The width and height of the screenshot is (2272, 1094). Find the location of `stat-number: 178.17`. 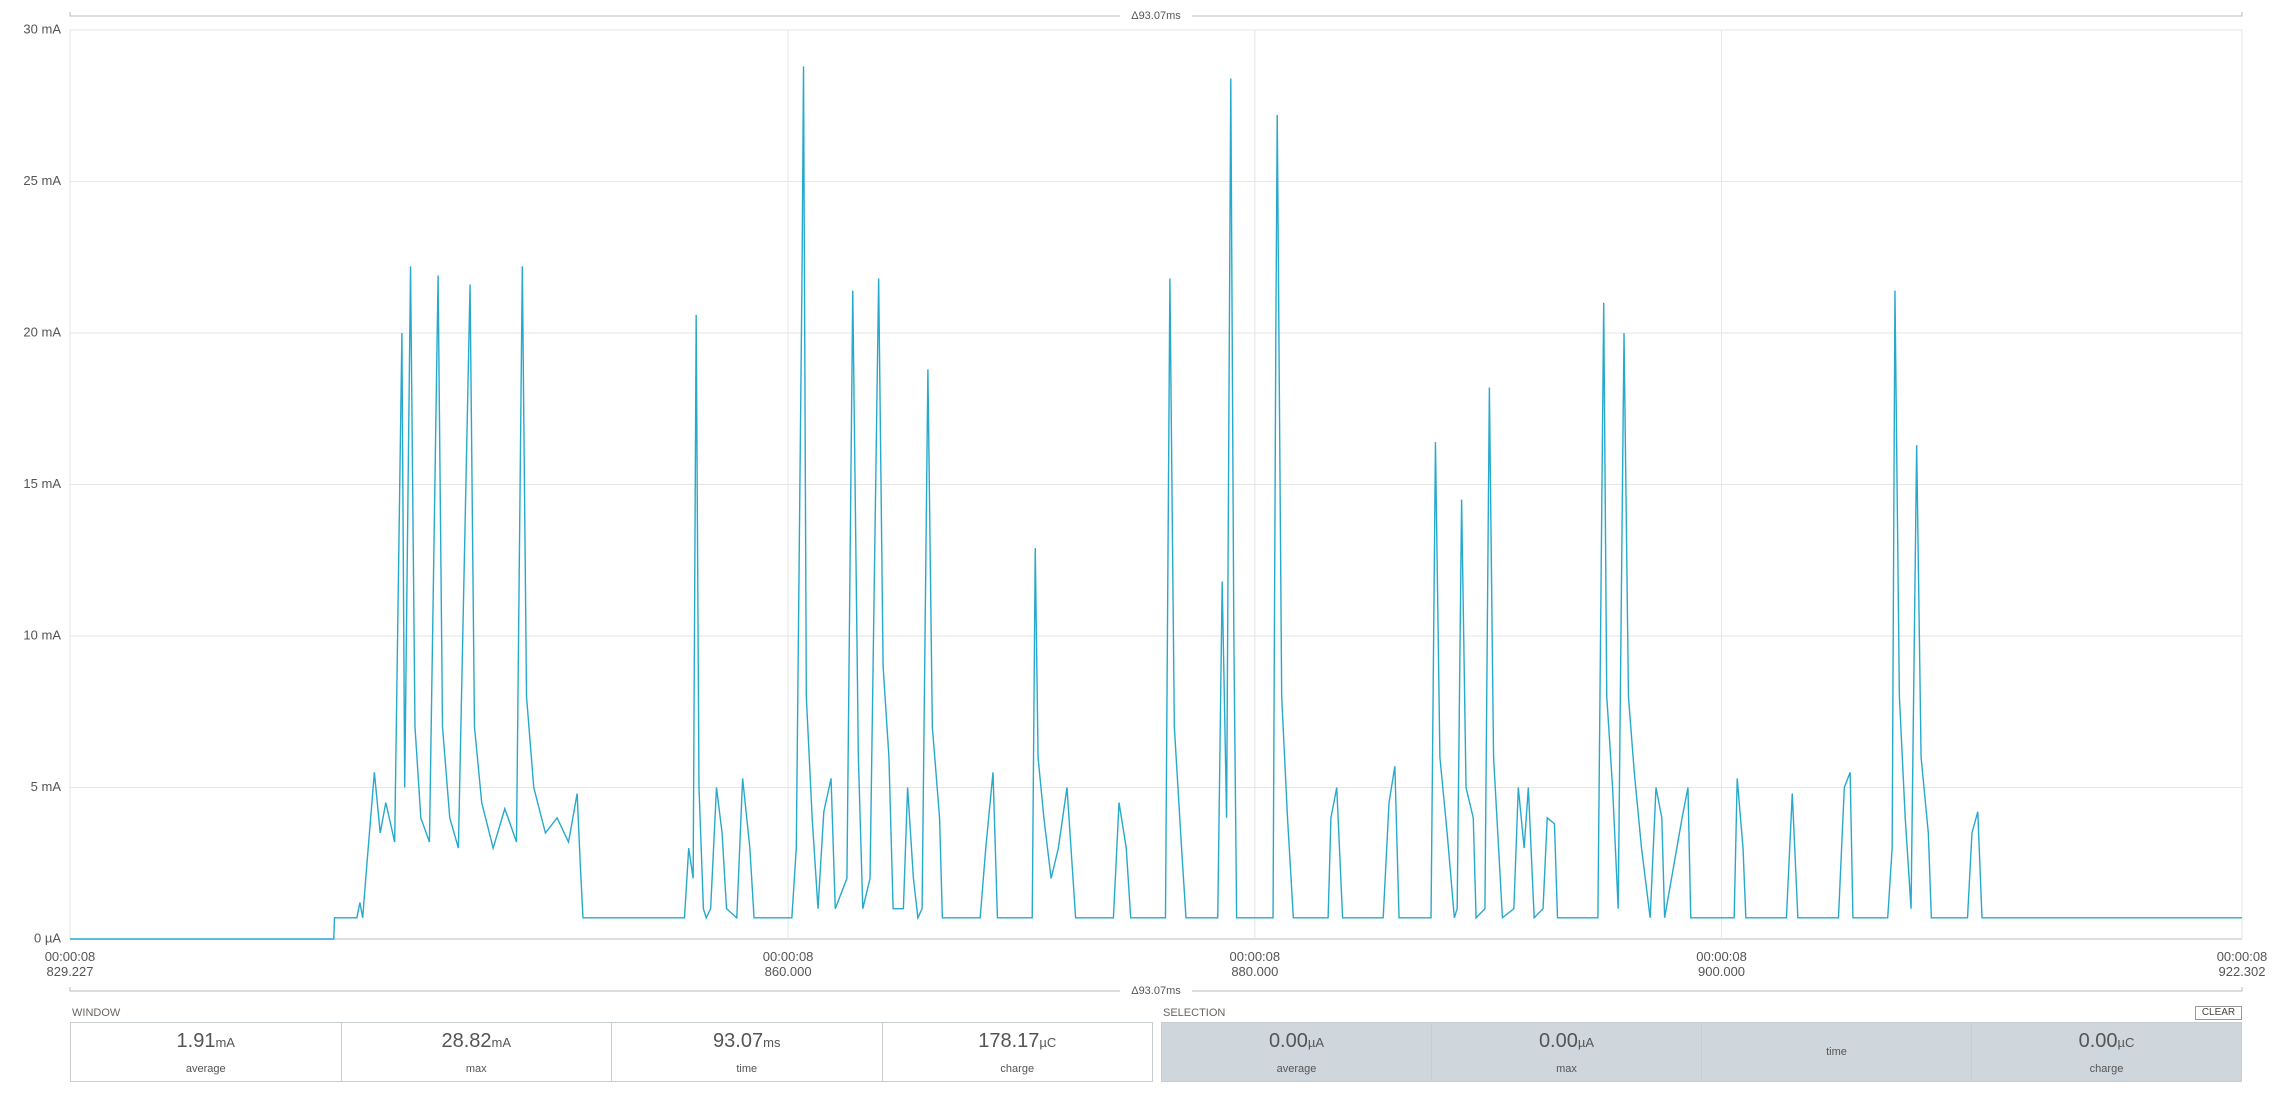

stat-number: 178.17 is located at coordinates (1009, 1040).